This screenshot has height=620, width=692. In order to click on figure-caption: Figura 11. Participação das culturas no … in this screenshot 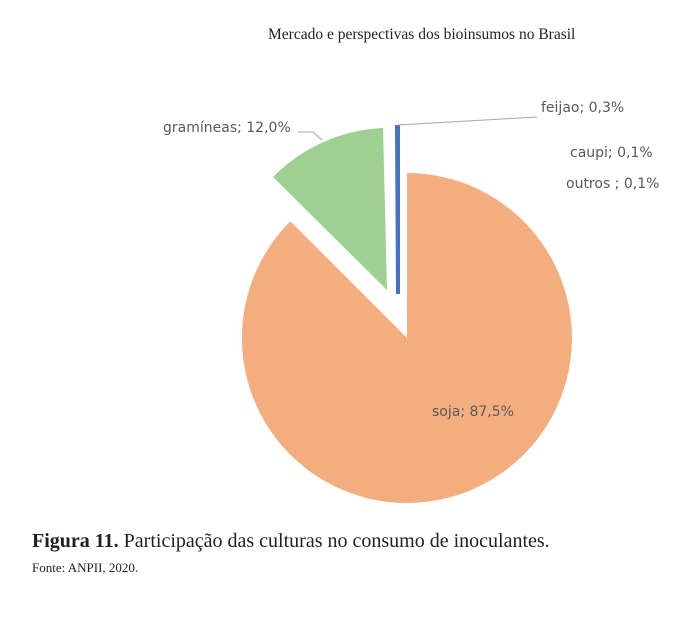, I will do `click(291, 541)`.